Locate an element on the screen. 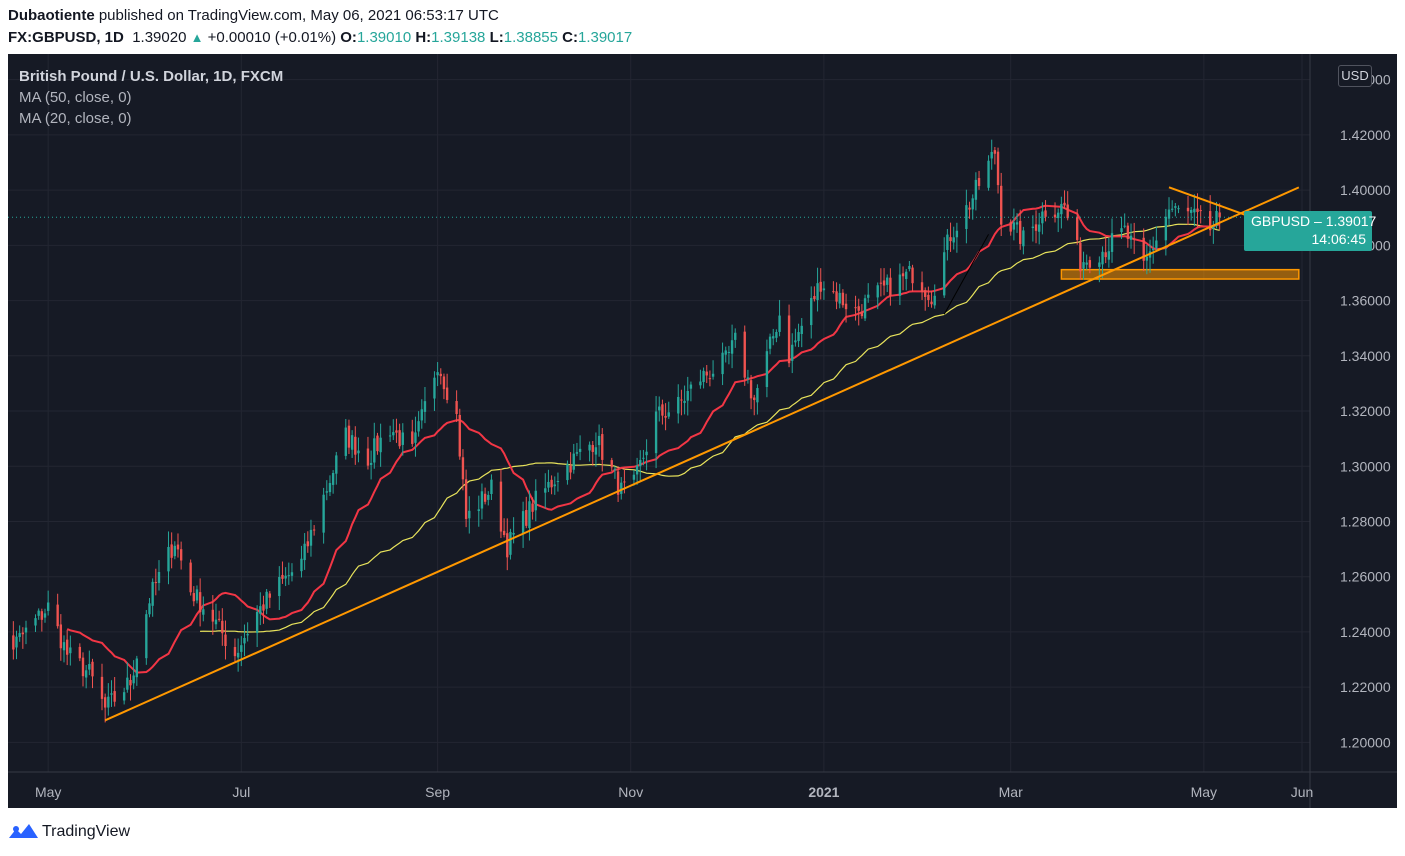 The width and height of the screenshot is (1405, 856). bar-countdown: 14:06:45 is located at coordinates (1339, 239).